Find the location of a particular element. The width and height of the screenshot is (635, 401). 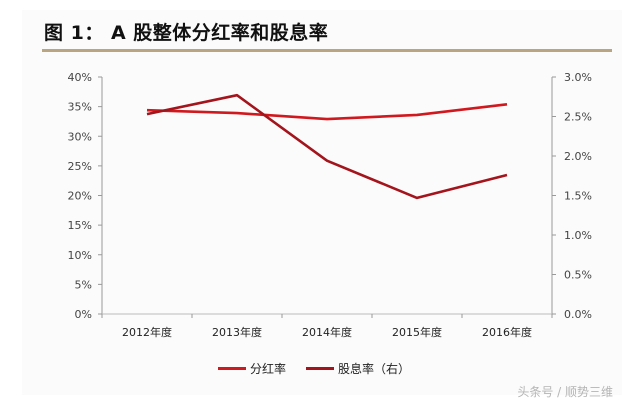

right-tick-label: 3.0% is located at coordinates (578, 77).